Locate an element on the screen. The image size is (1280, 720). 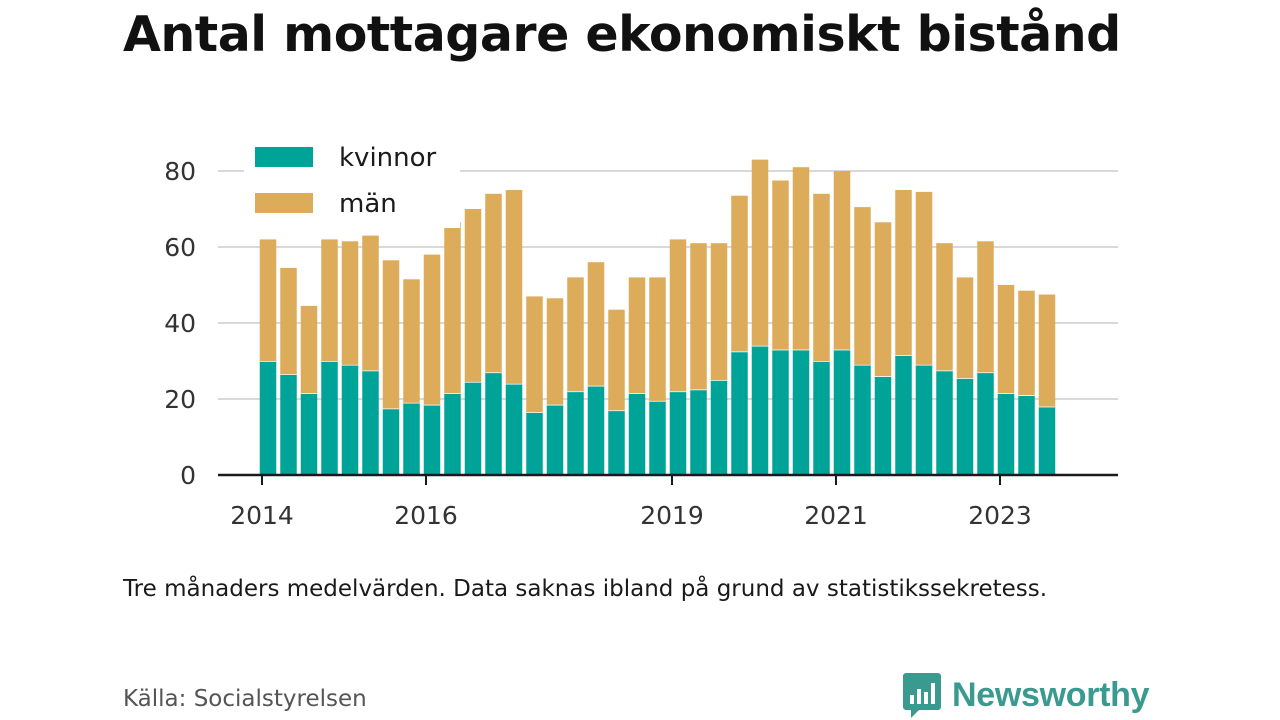
x-tick-label: 2023 is located at coordinates (1000, 515).